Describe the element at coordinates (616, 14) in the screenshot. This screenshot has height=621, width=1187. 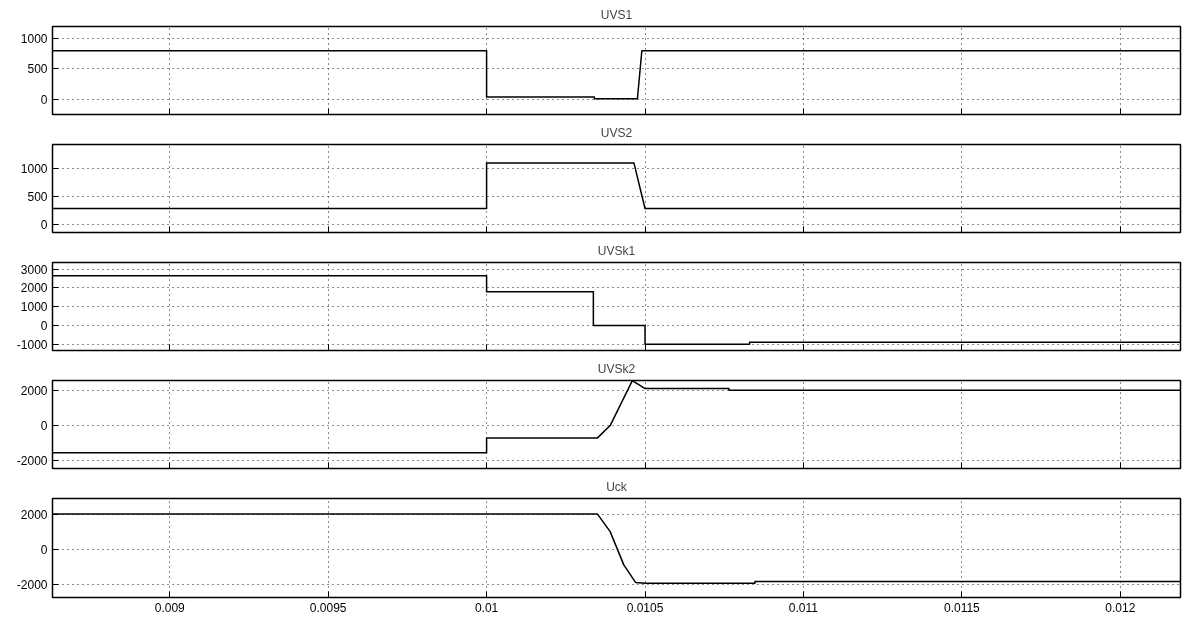
I see `chart-title: UVS1` at that location.